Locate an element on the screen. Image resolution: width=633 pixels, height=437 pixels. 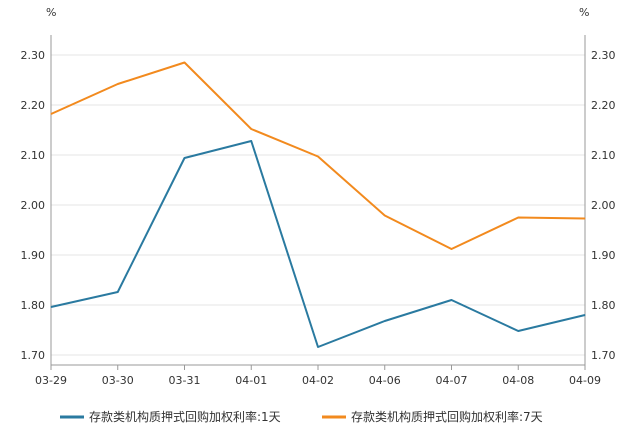
y-tick-label-right: 2.00 is located at coordinates (603, 205).